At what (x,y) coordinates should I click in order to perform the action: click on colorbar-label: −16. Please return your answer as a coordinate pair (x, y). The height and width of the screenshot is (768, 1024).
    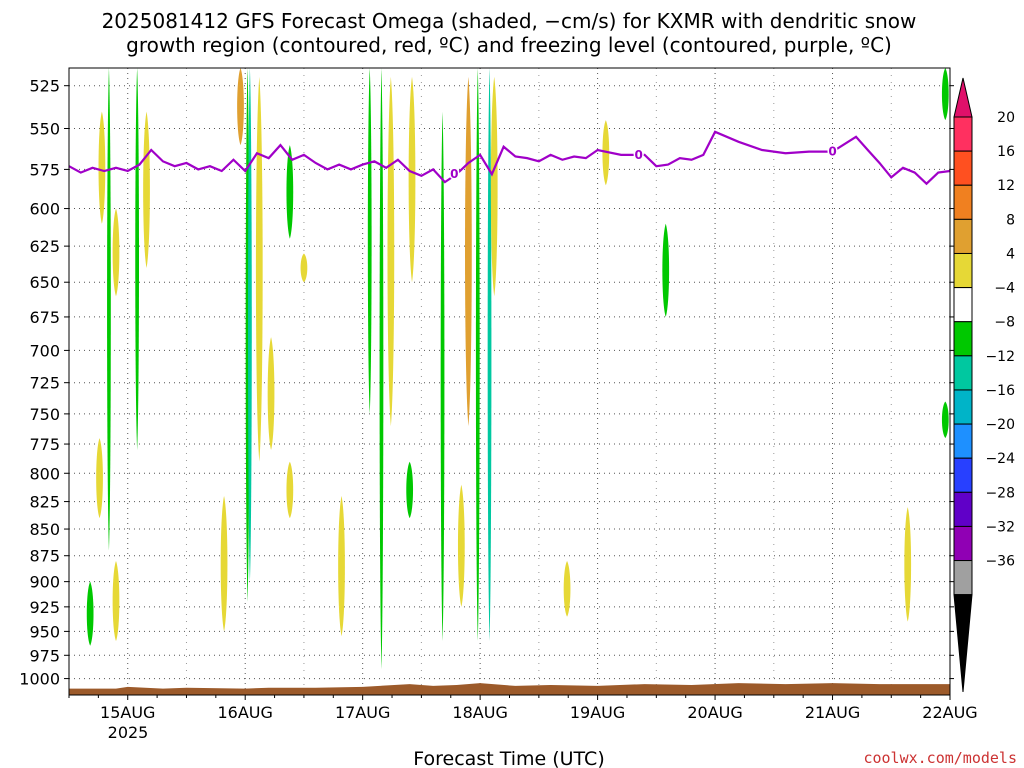
    Looking at the image, I should click on (1000, 391).